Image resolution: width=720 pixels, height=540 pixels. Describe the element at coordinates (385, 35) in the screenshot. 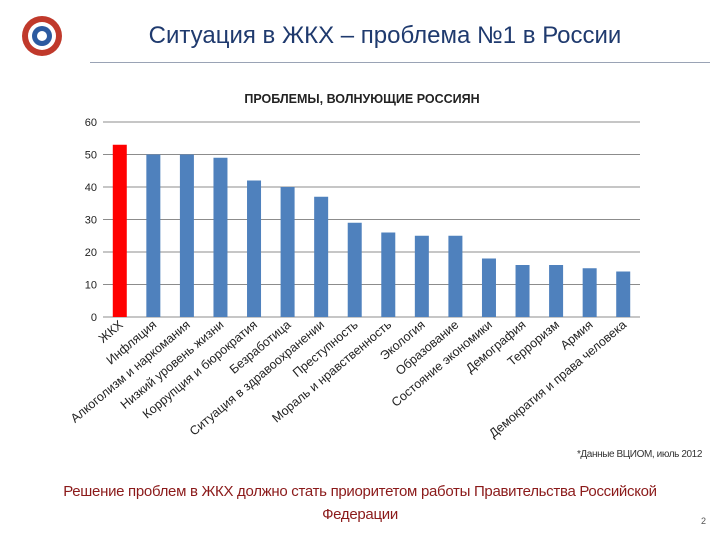

I see `slide-title: Ситуация в ЖКХ – проблема №1 в России` at that location.